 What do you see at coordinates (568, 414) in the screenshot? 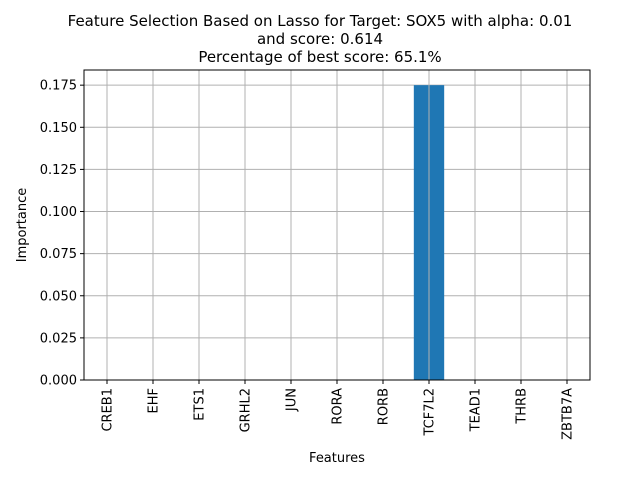
I see `x-tick-label: ZBTB7A` at bounding box center [568, 414].